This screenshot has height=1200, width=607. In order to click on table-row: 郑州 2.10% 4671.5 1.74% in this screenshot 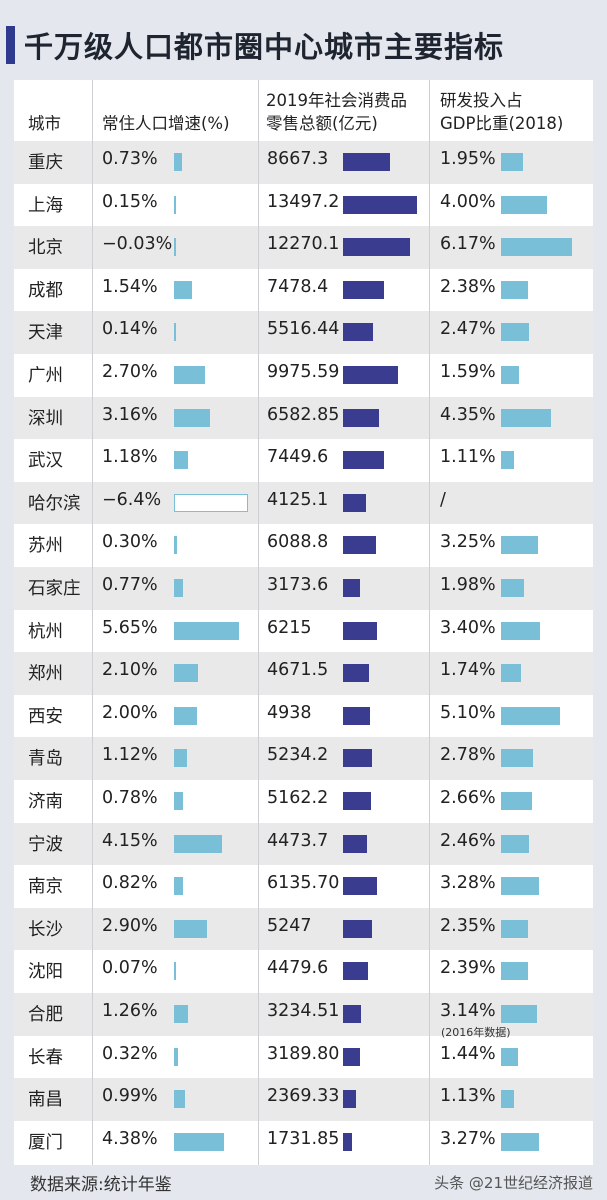, I will do `click(303, 673)`.